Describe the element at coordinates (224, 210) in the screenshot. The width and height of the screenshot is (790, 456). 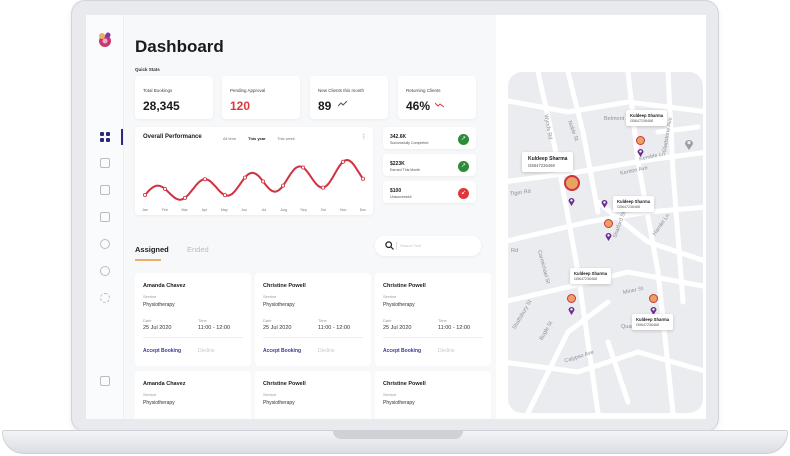
I see `month-tick-label: May` at that location.